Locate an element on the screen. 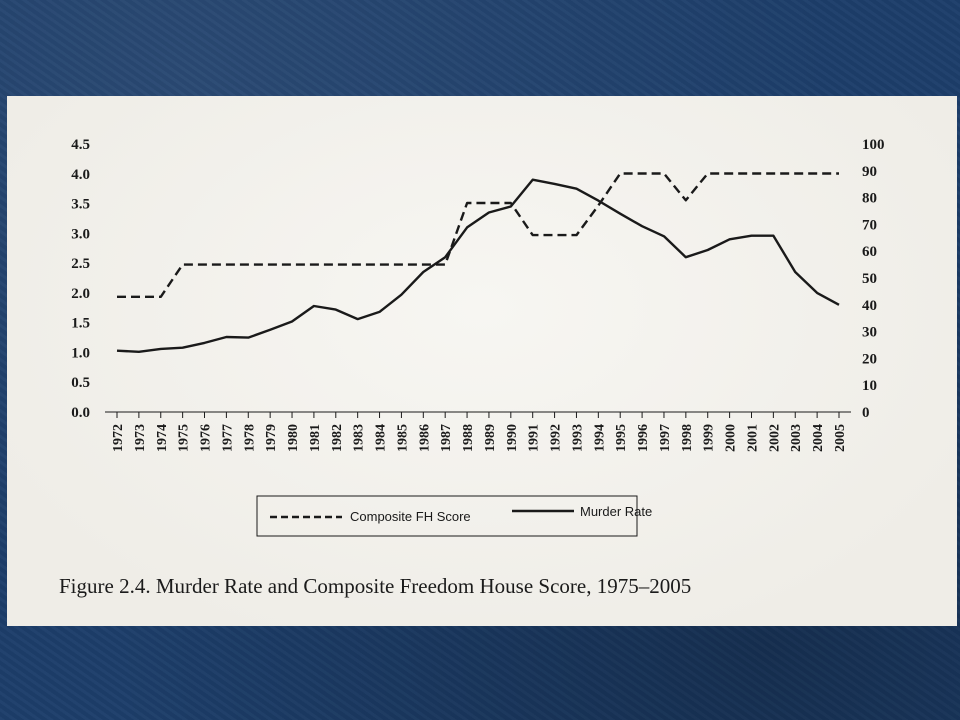 The width and height of the screenshot is (960, 720). x-tick-label: 1988 is located at coordinates (468, 438).